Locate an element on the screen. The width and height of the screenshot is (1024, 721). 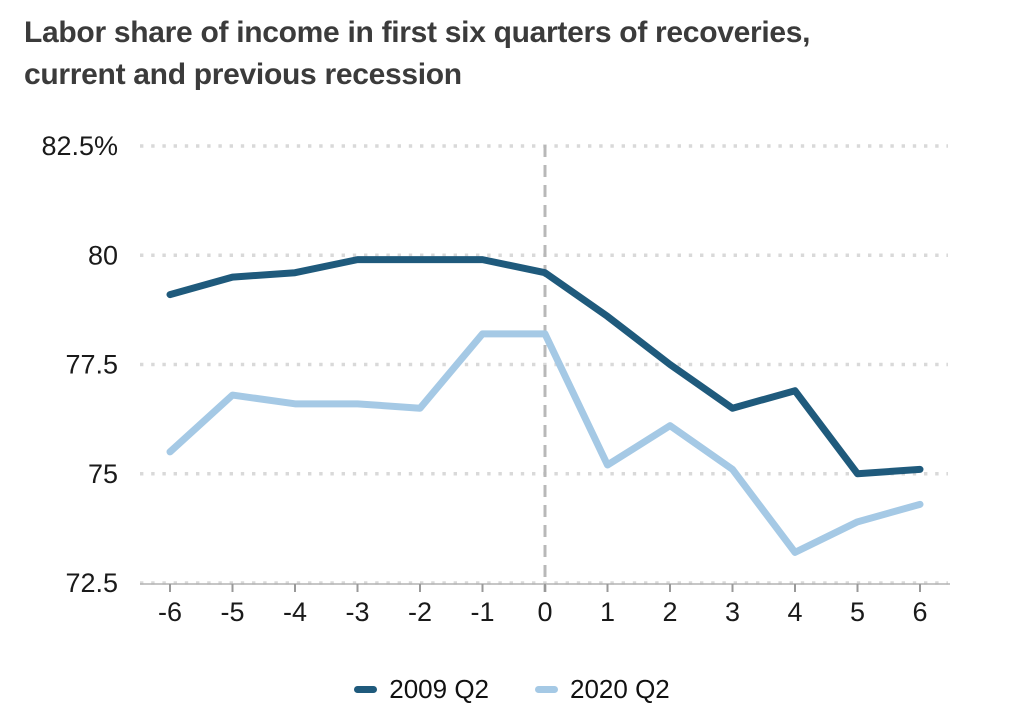
legend-item-2020-q2: 2020 Q2 is located at coordinates (602, 689).